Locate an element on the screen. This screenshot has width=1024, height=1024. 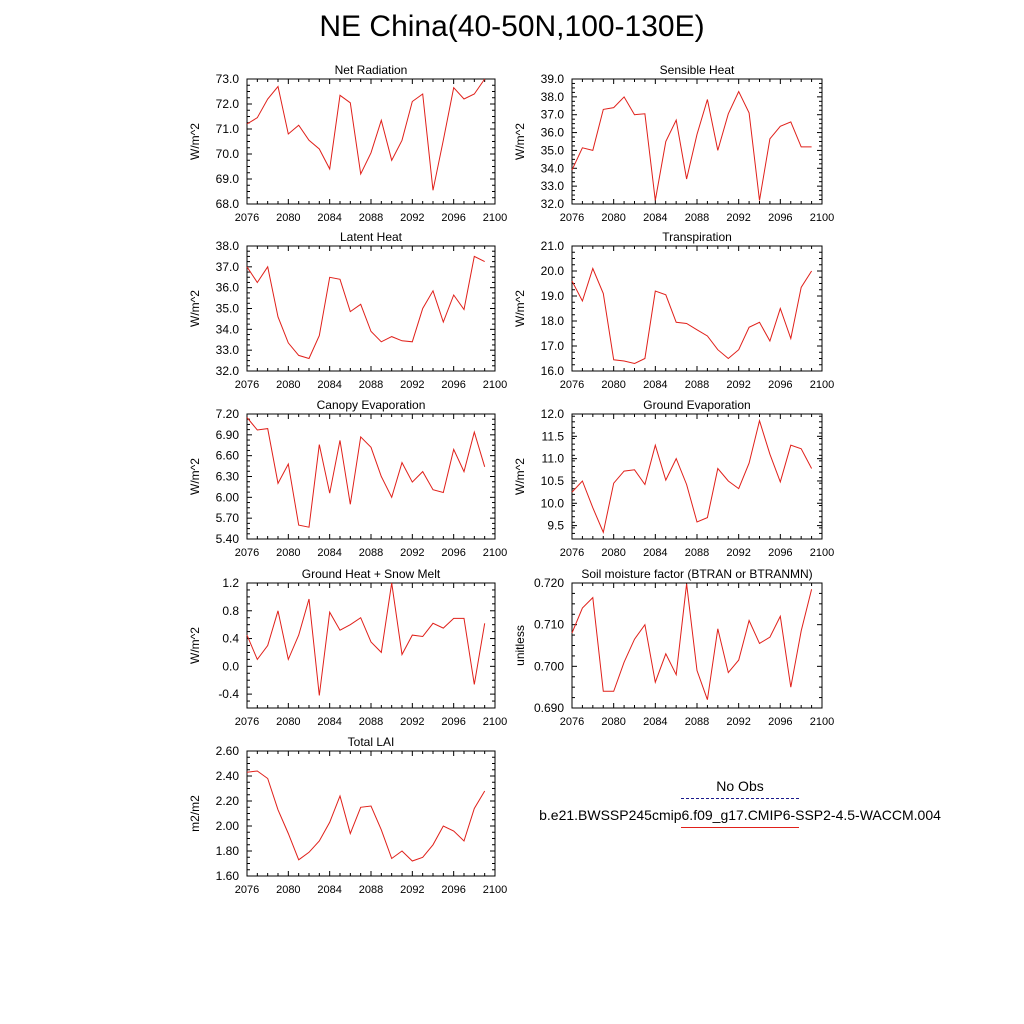
y-tick-label: 0.8 is located at coordinates (230, 611).